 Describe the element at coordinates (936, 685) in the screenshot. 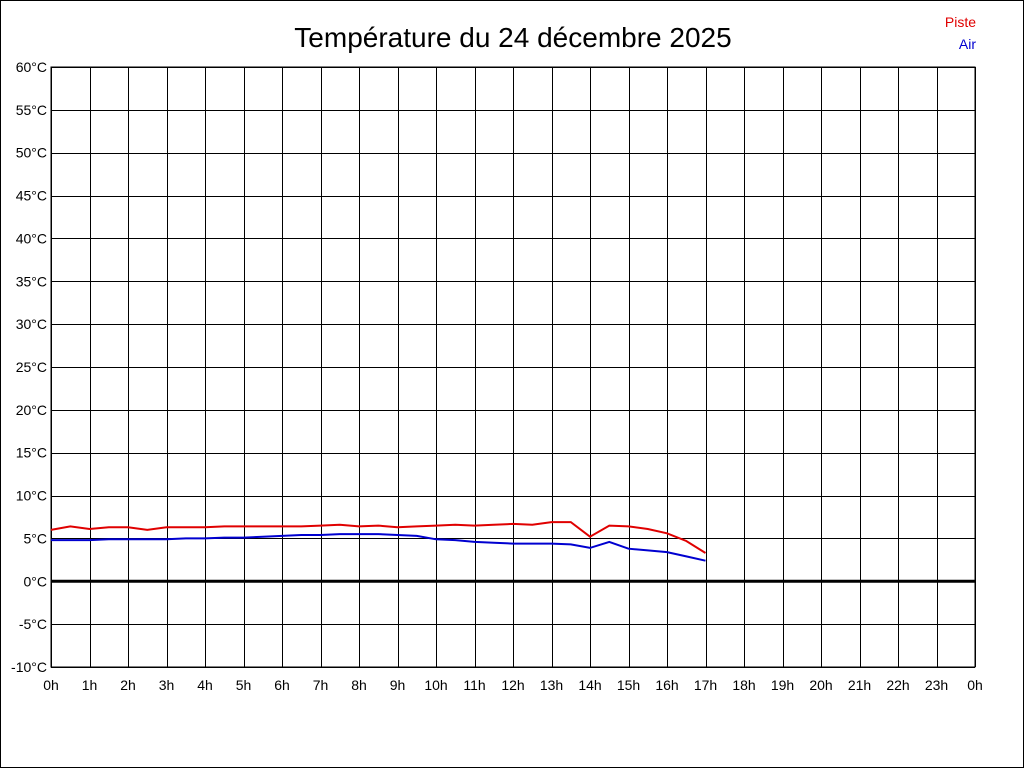

I see `x-tick-label: 23h` at that location.